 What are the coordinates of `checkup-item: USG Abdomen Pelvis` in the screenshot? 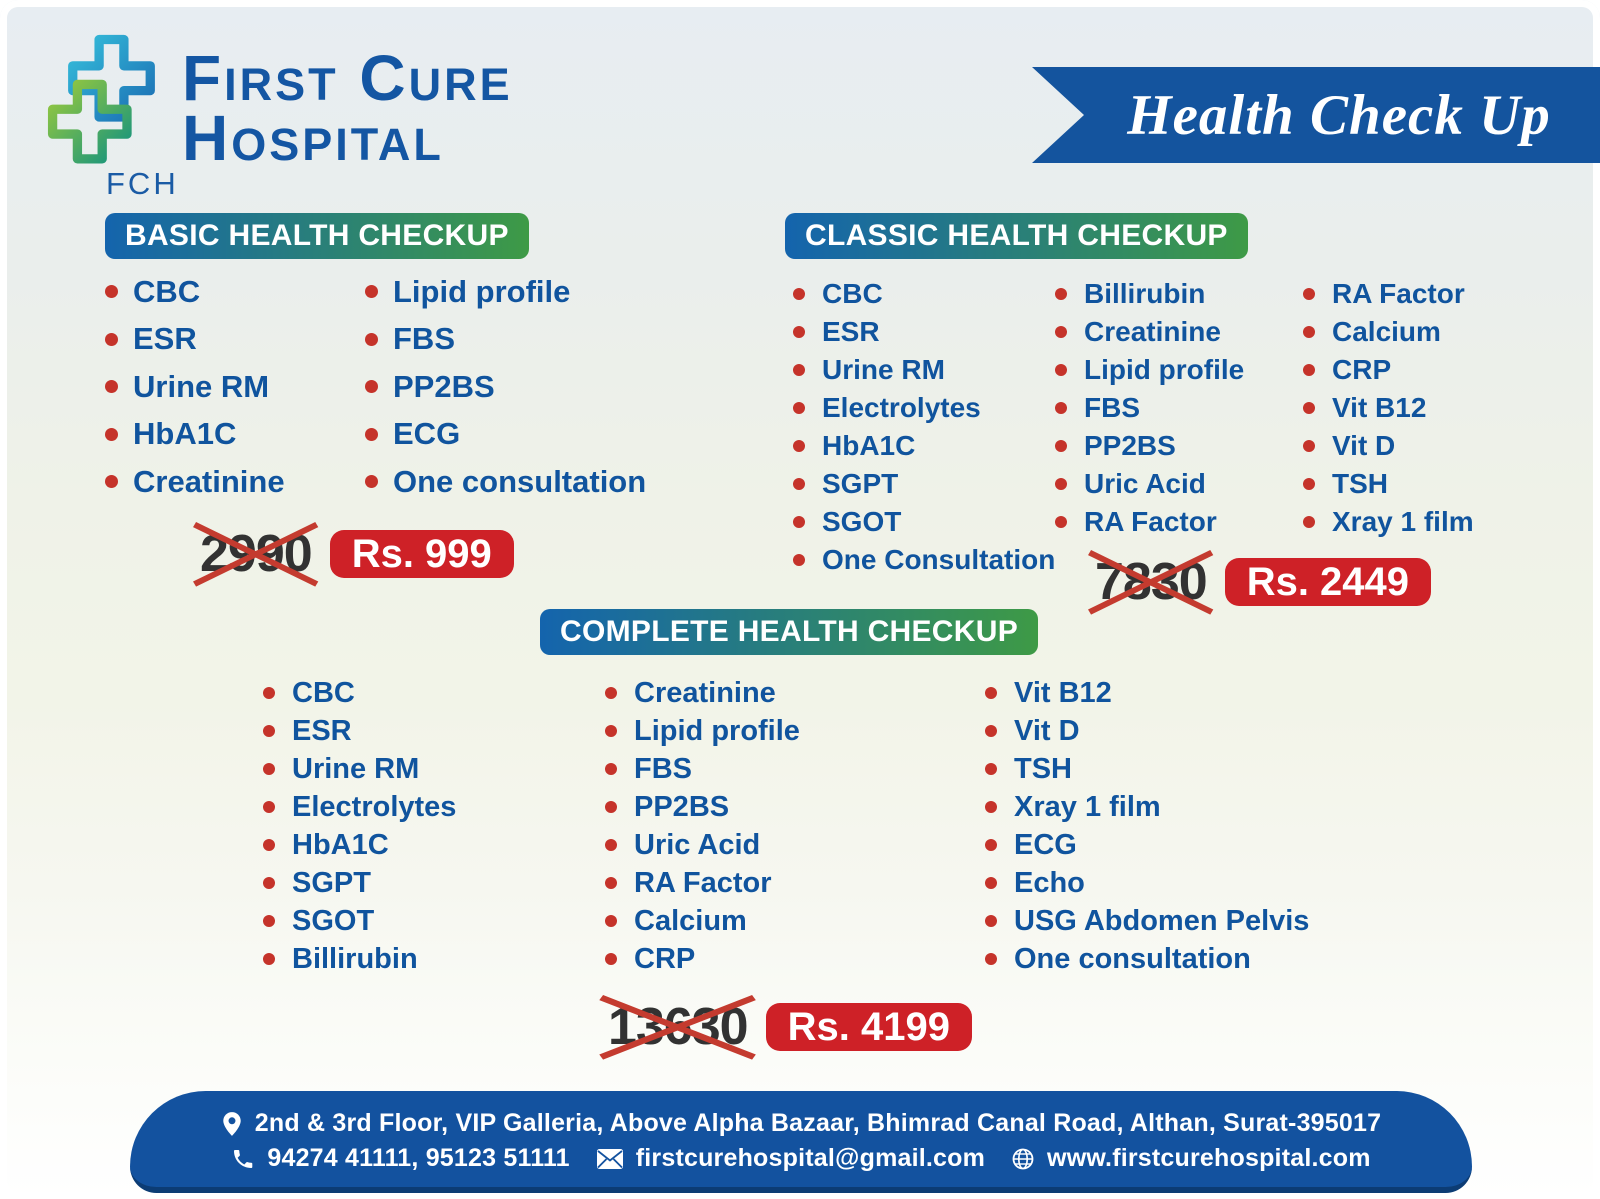 It's located at (1195, 921).